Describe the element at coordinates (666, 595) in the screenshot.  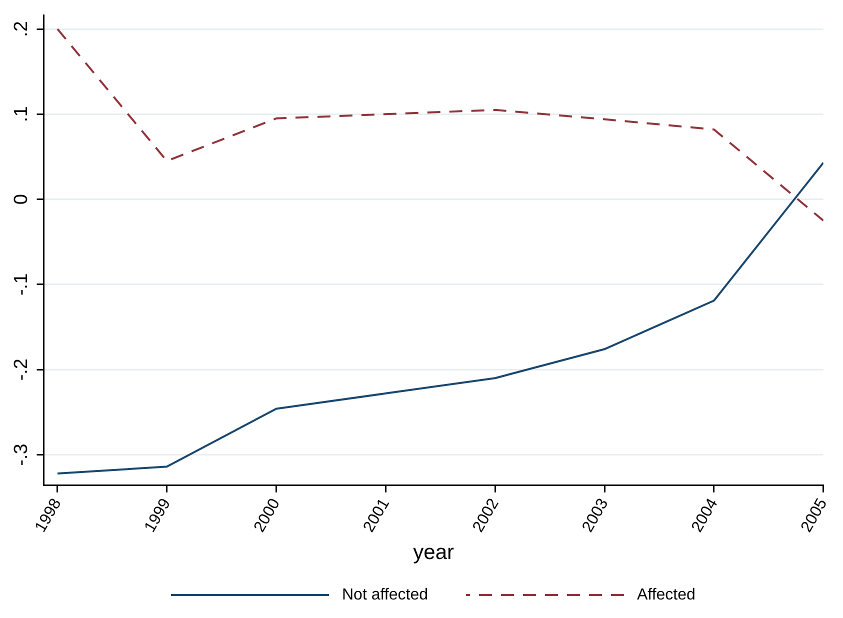
I see `legend-label: Affected` at that location.